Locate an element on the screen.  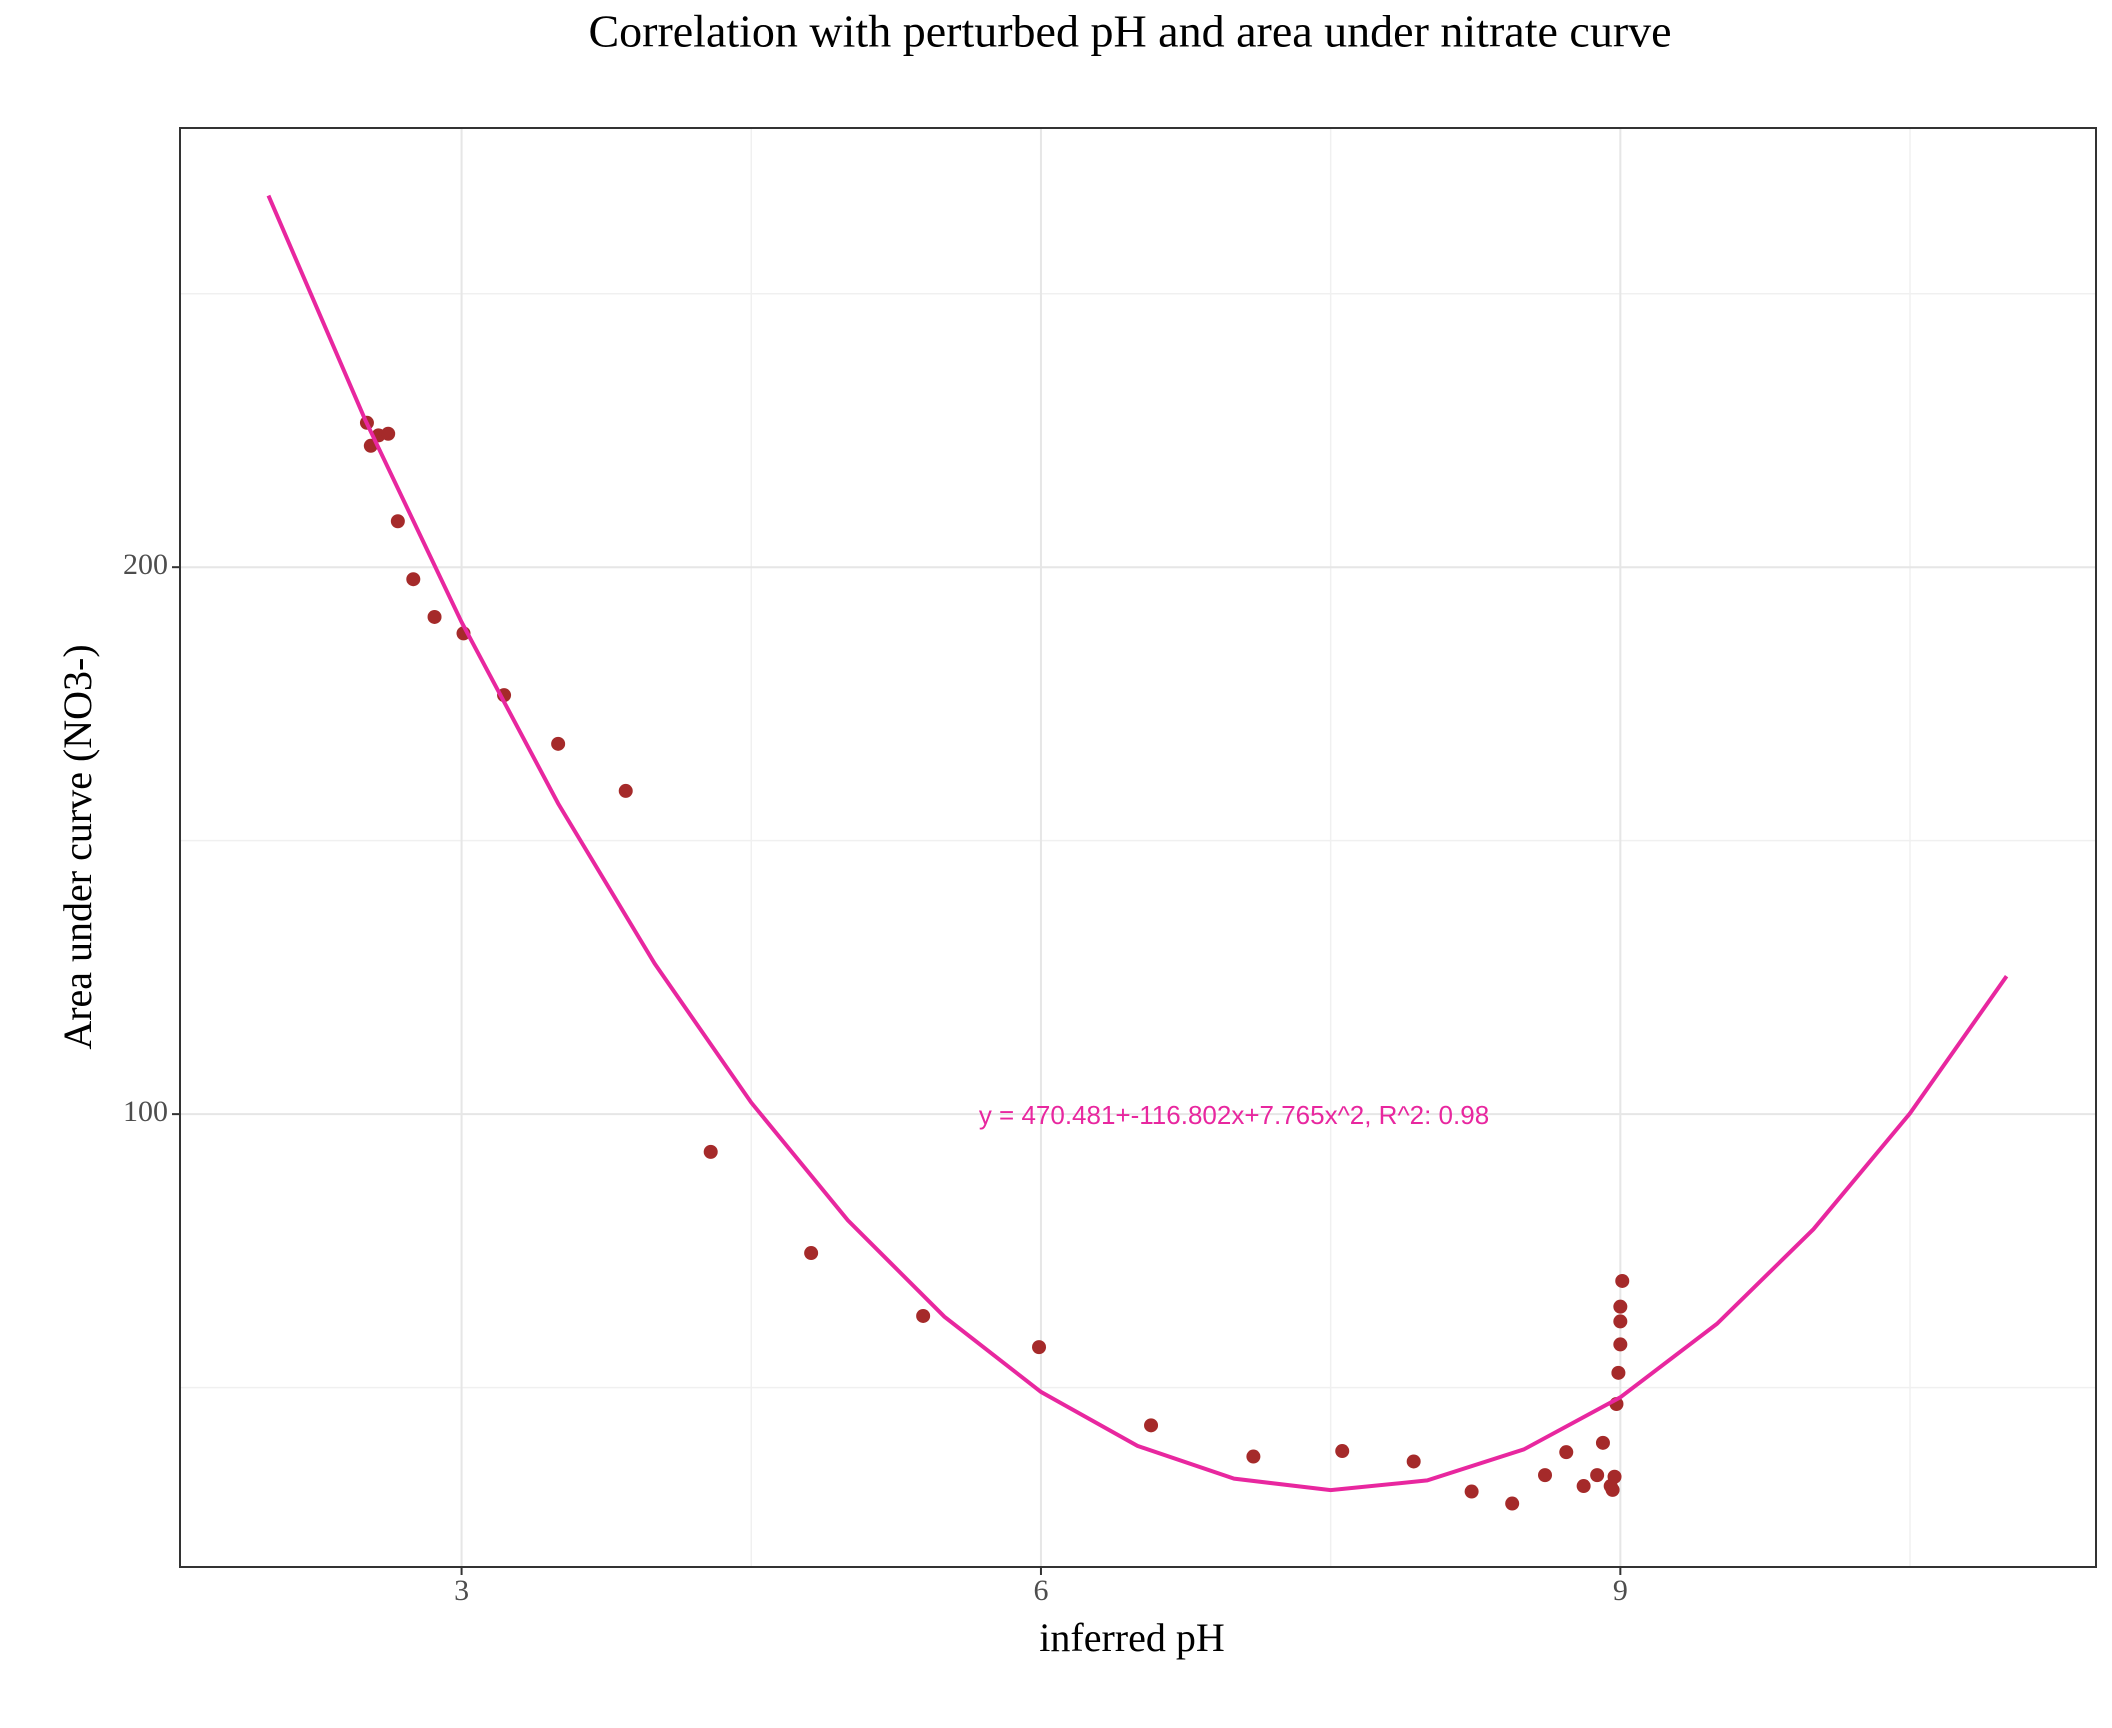
y-tick-label: 200 is located at coordinates (145, 564).